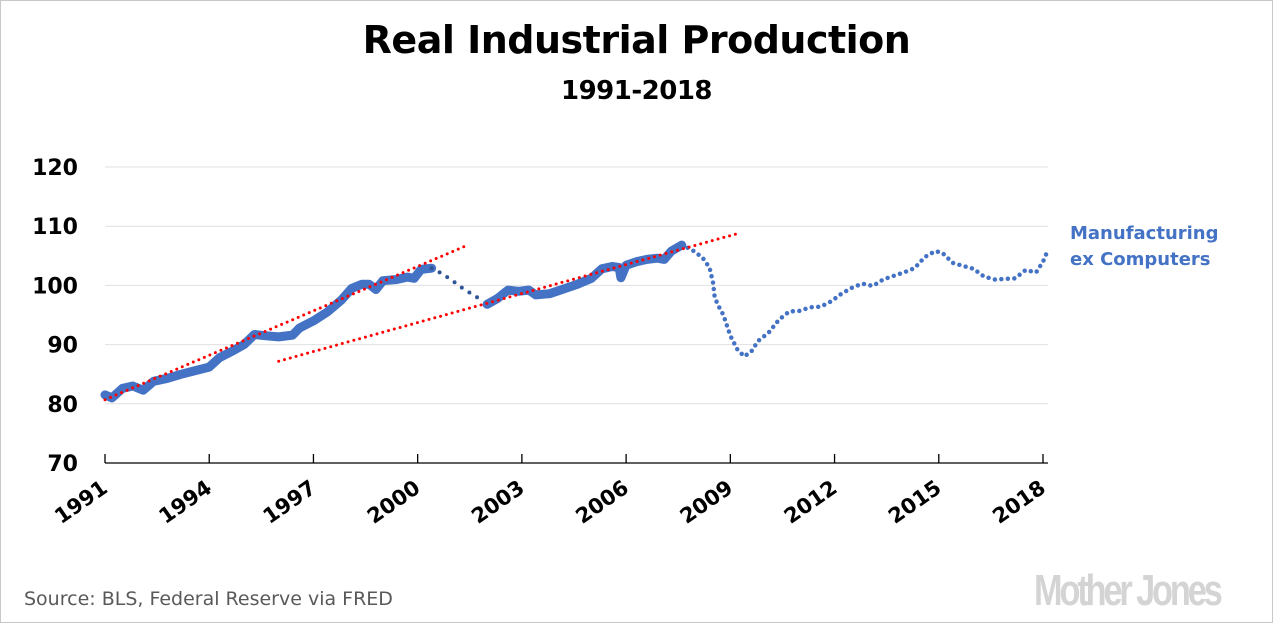 Image resolution: width=1273 pixels, height=623 pixels. Describe the element at coordinates (1144, 233) in the screenshot. I see `series-label-line-1: Manufacturing` at that location.